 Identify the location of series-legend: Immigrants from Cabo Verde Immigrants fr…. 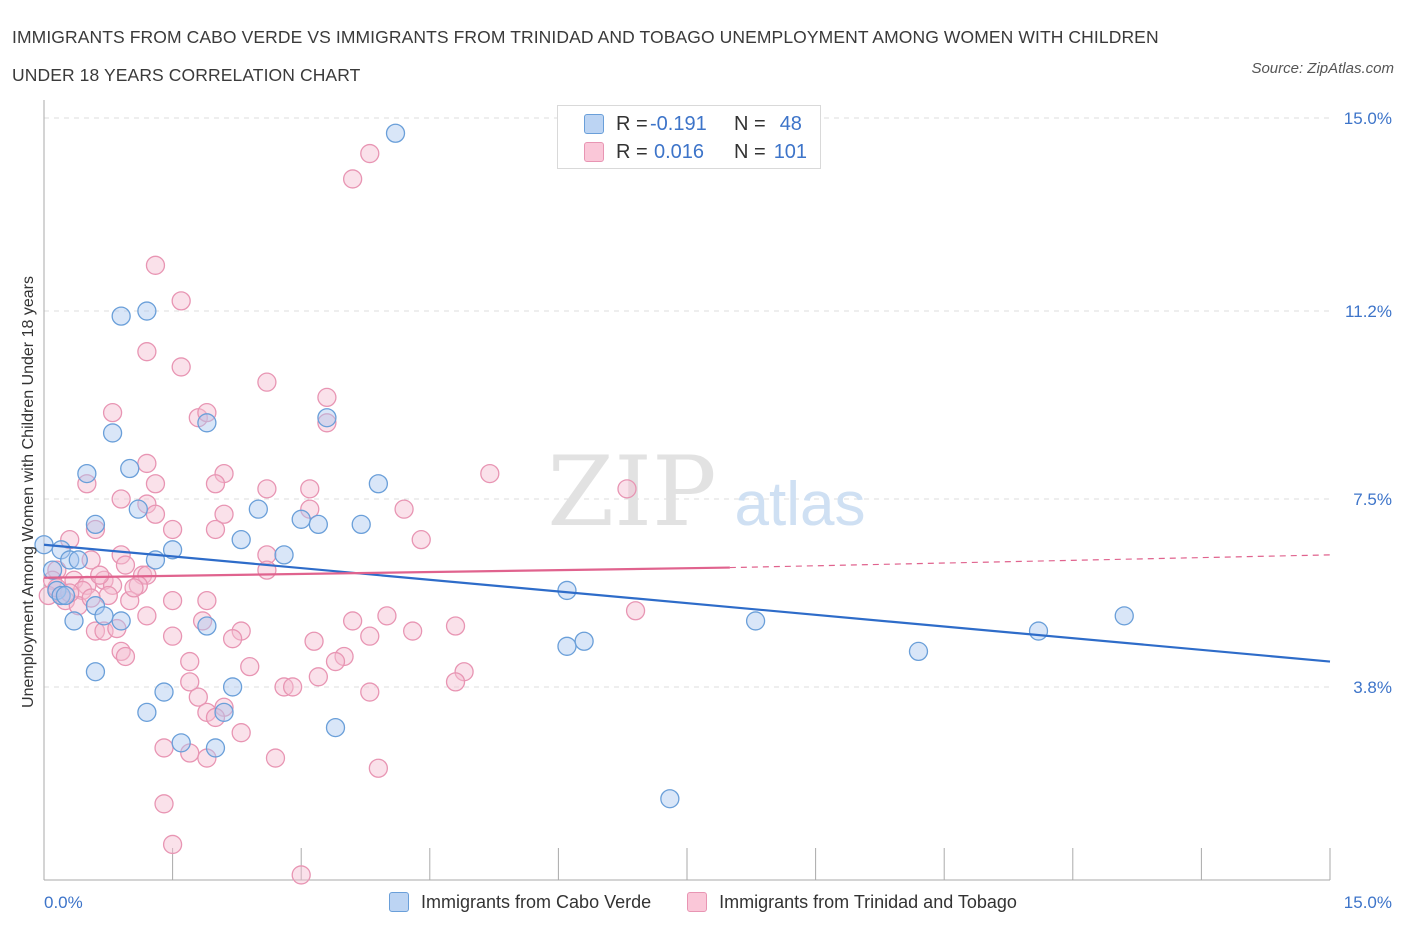
(703, 902).